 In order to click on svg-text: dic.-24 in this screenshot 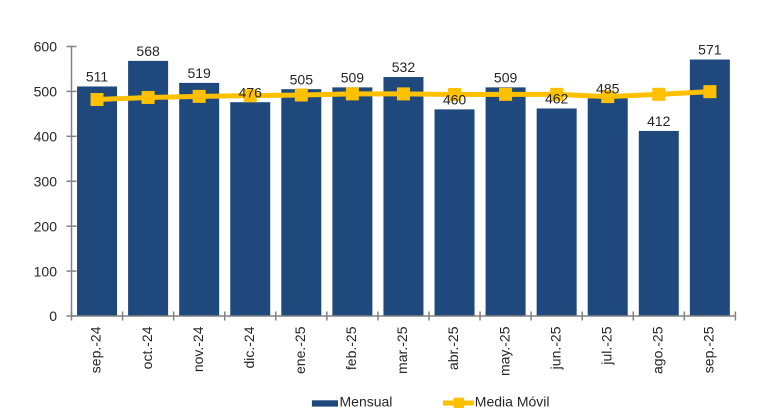, I will do `click(249, 347)`.